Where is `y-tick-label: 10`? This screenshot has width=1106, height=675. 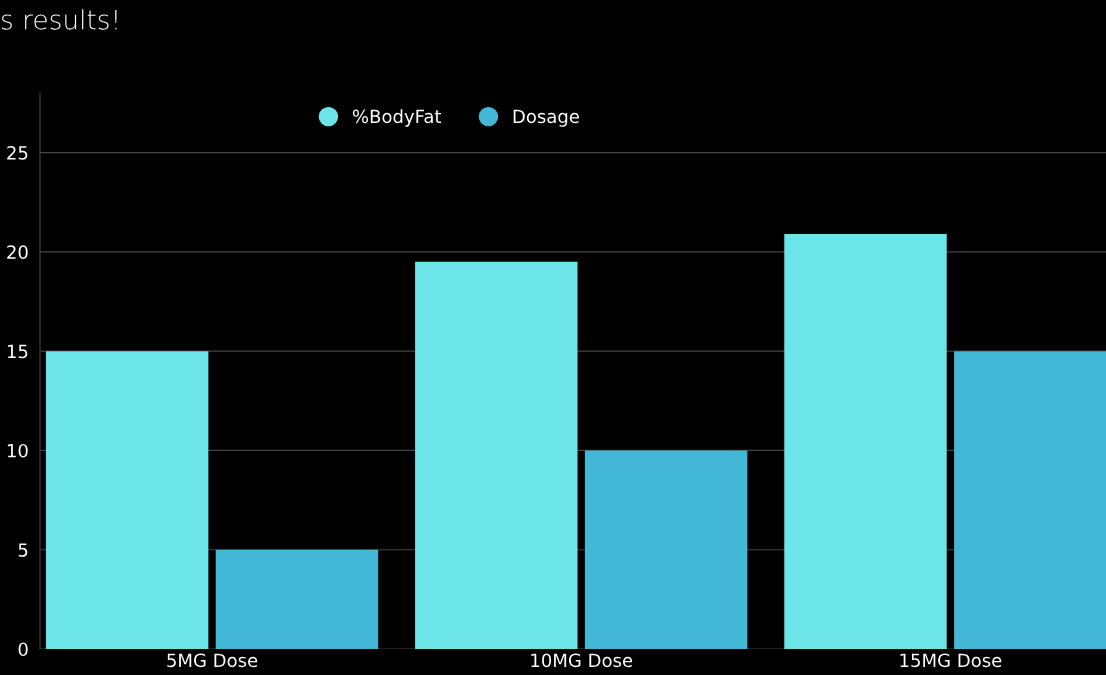 y-tick-label: 10 is located at coordinates (17, 450).